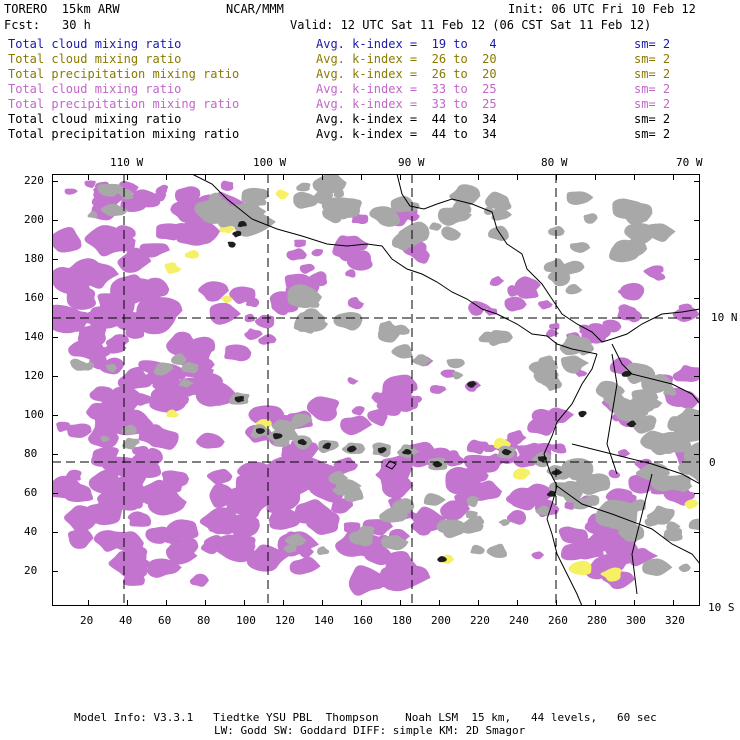 The width and height of the screenshot is (740, 740). I want to click on y-grid-label: 200, so click(34, 219).